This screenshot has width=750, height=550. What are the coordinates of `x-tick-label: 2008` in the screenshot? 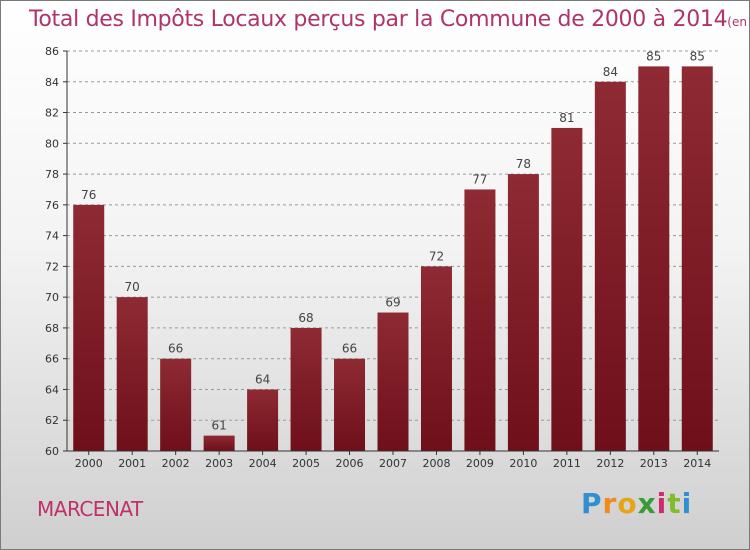 It's located at (436, 463).